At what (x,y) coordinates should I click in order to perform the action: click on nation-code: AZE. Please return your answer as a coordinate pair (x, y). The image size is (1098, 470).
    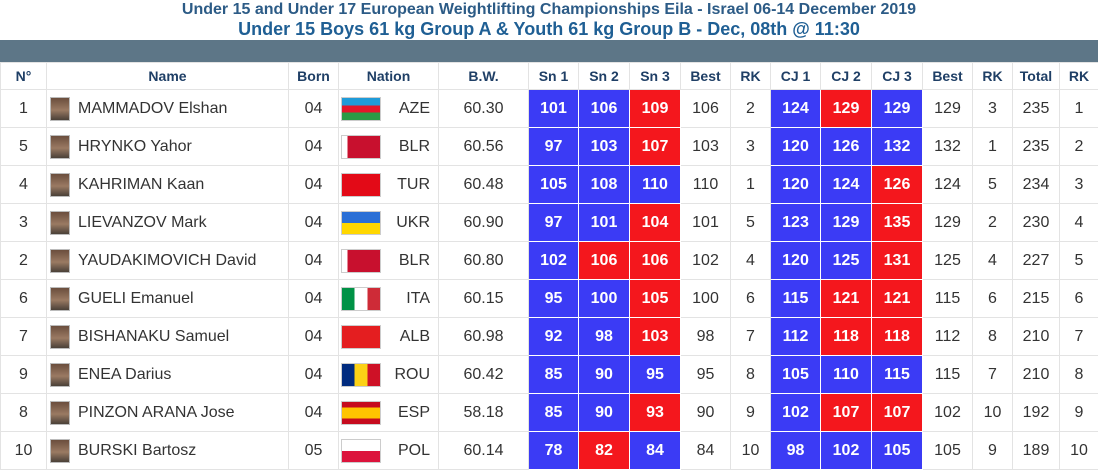
    Looking at the image, I should click on (414, 109).